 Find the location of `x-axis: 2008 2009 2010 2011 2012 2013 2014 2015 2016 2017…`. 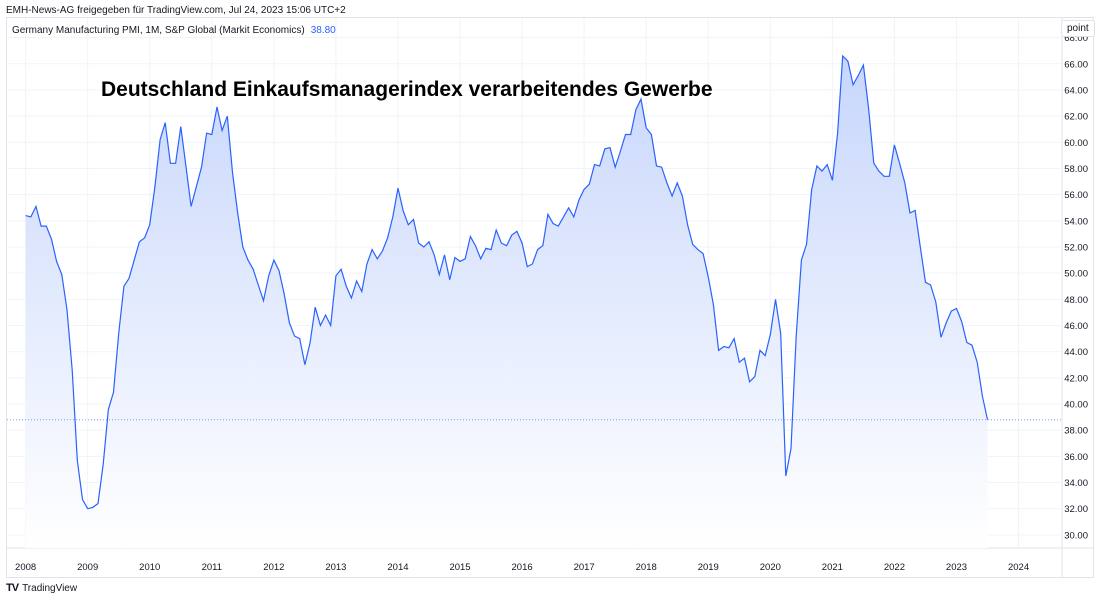

x-axis: 2008 2009 2010 2011 2012 2013 2014 2015 2016 2017… is located at coordinates (522, 567).